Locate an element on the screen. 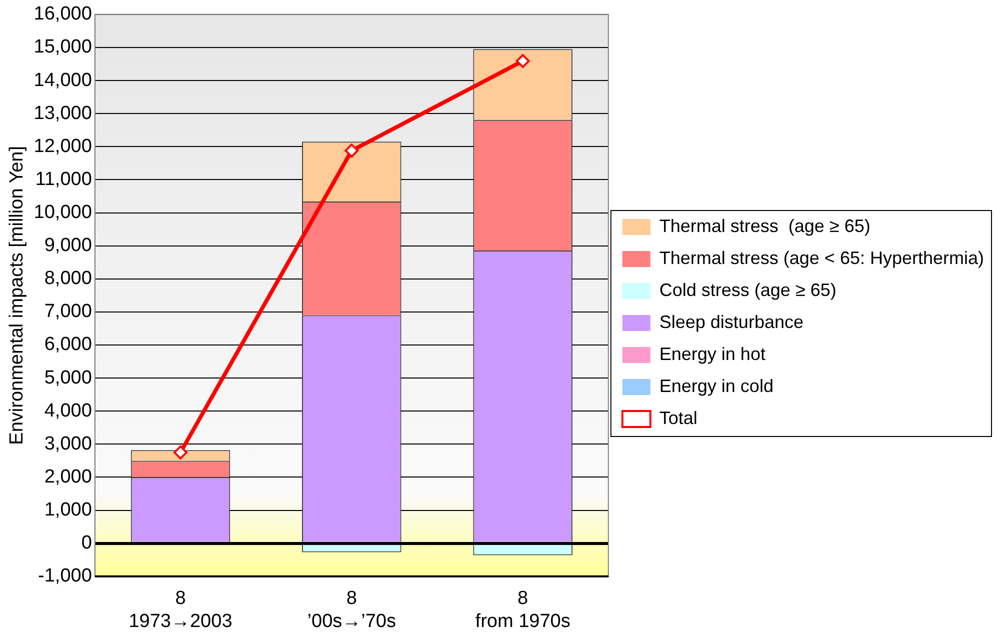  legend-label: Energy in hot is located at coordinates (712, 354).